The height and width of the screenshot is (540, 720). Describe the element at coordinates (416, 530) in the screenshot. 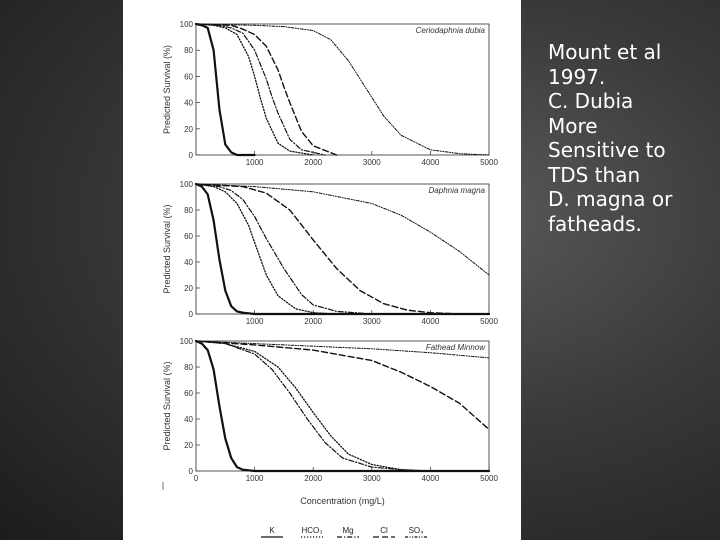

I see `legend-label: SO₄` at that location.